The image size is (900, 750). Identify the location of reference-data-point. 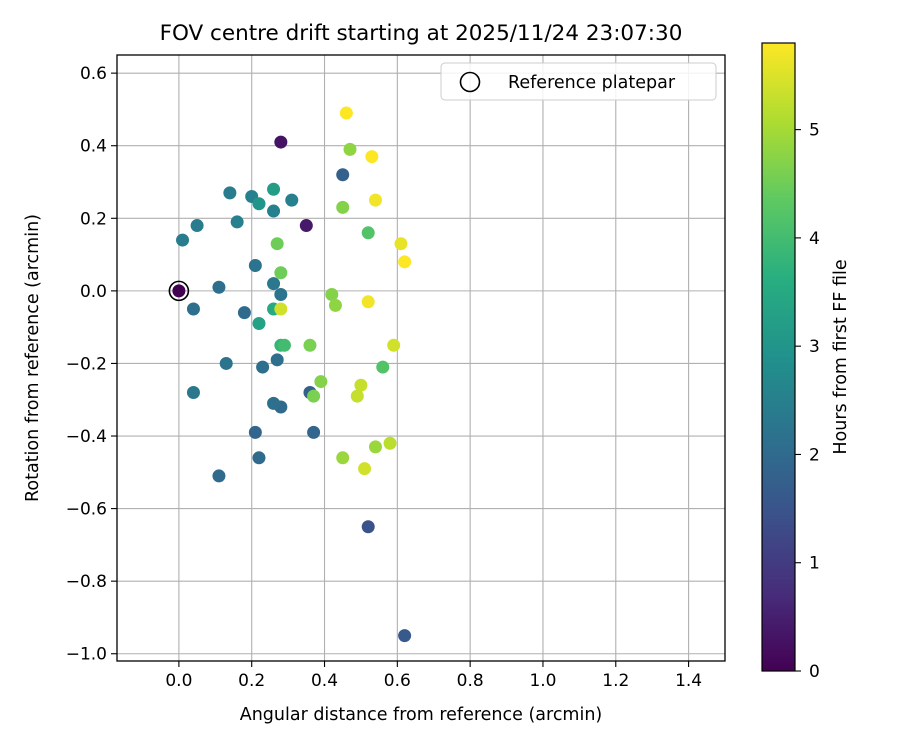
(179, 291).